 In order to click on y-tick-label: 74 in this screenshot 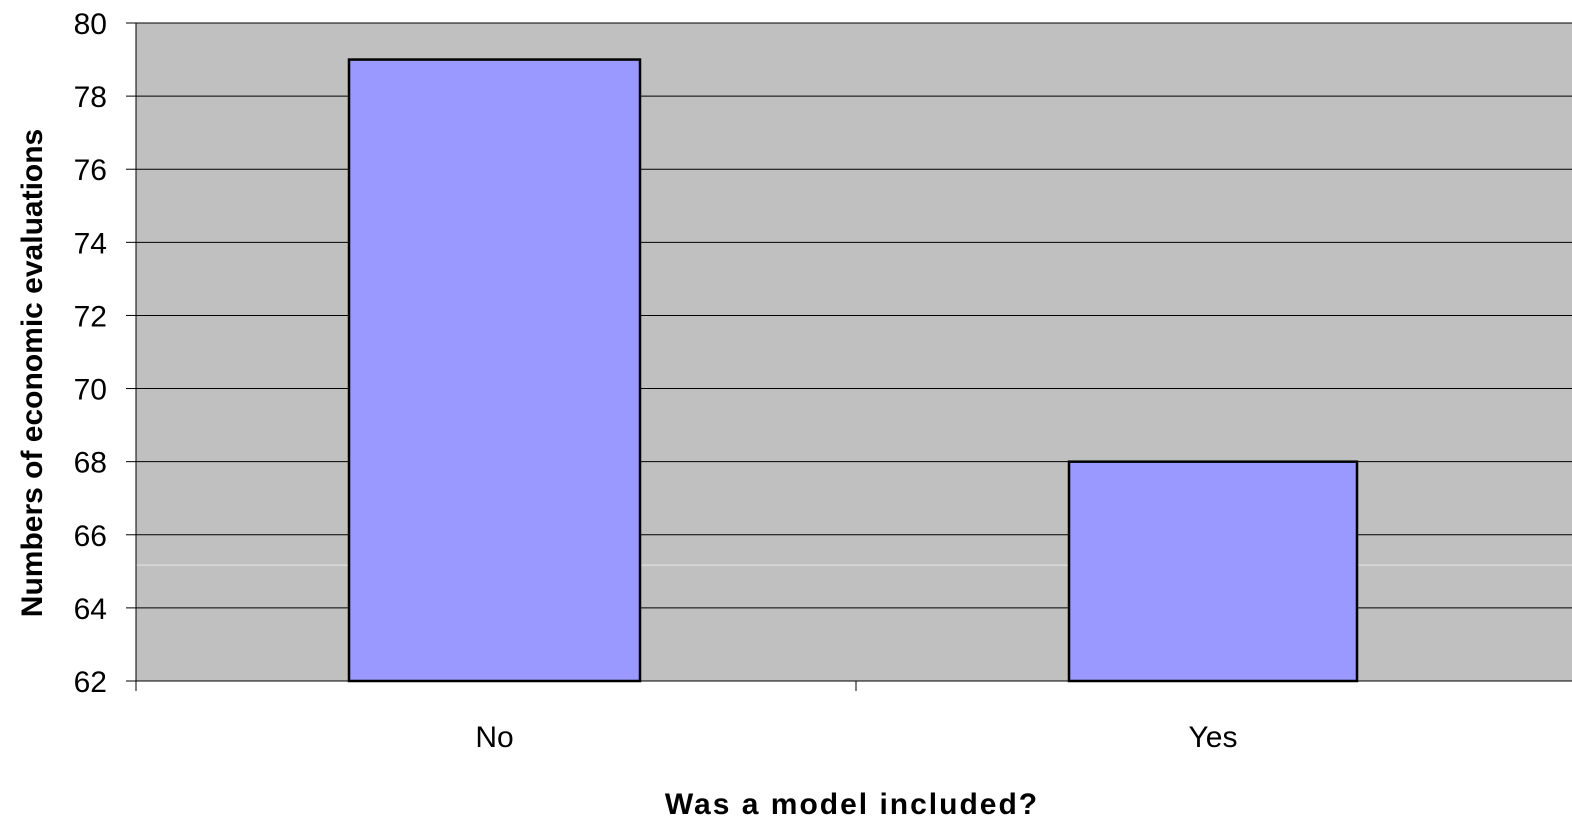, I will do `click(90, 243)`.